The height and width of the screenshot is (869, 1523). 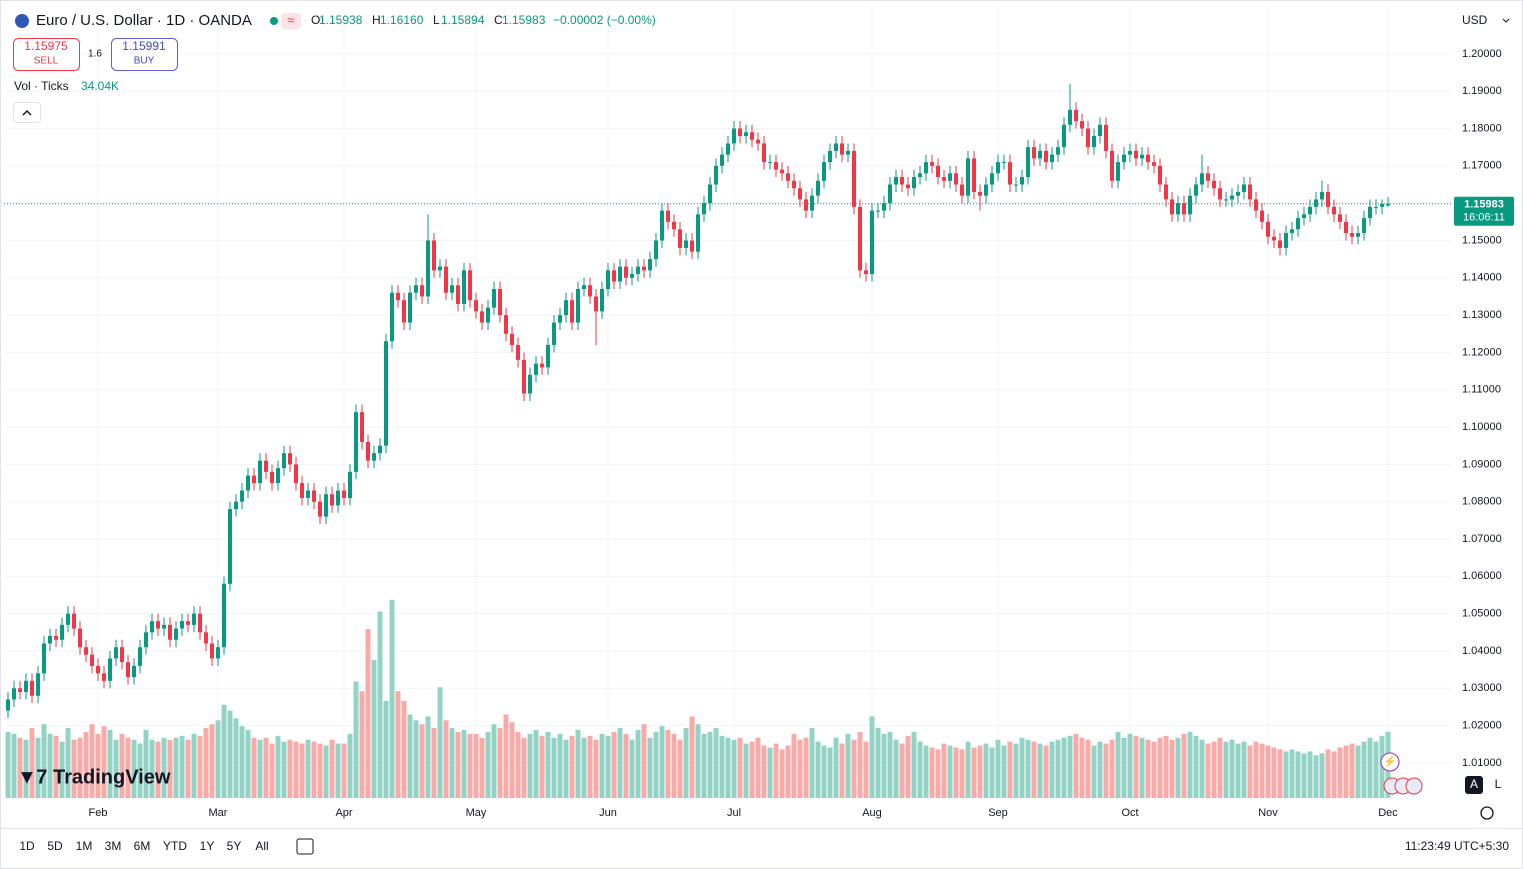 I want to click on currency: USD, so click(x=1475, y=20).